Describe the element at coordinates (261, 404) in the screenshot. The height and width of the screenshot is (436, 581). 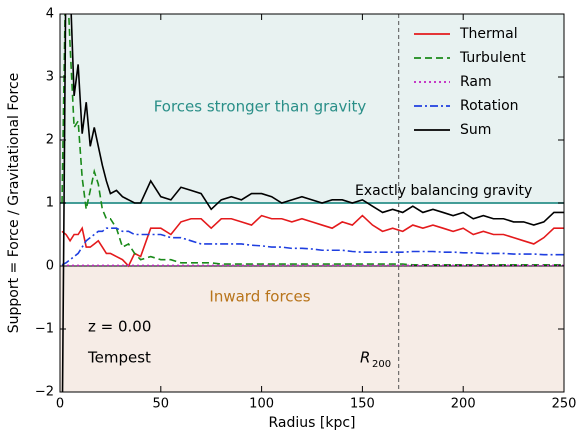
I see `x-tick-label: 100` at that location.